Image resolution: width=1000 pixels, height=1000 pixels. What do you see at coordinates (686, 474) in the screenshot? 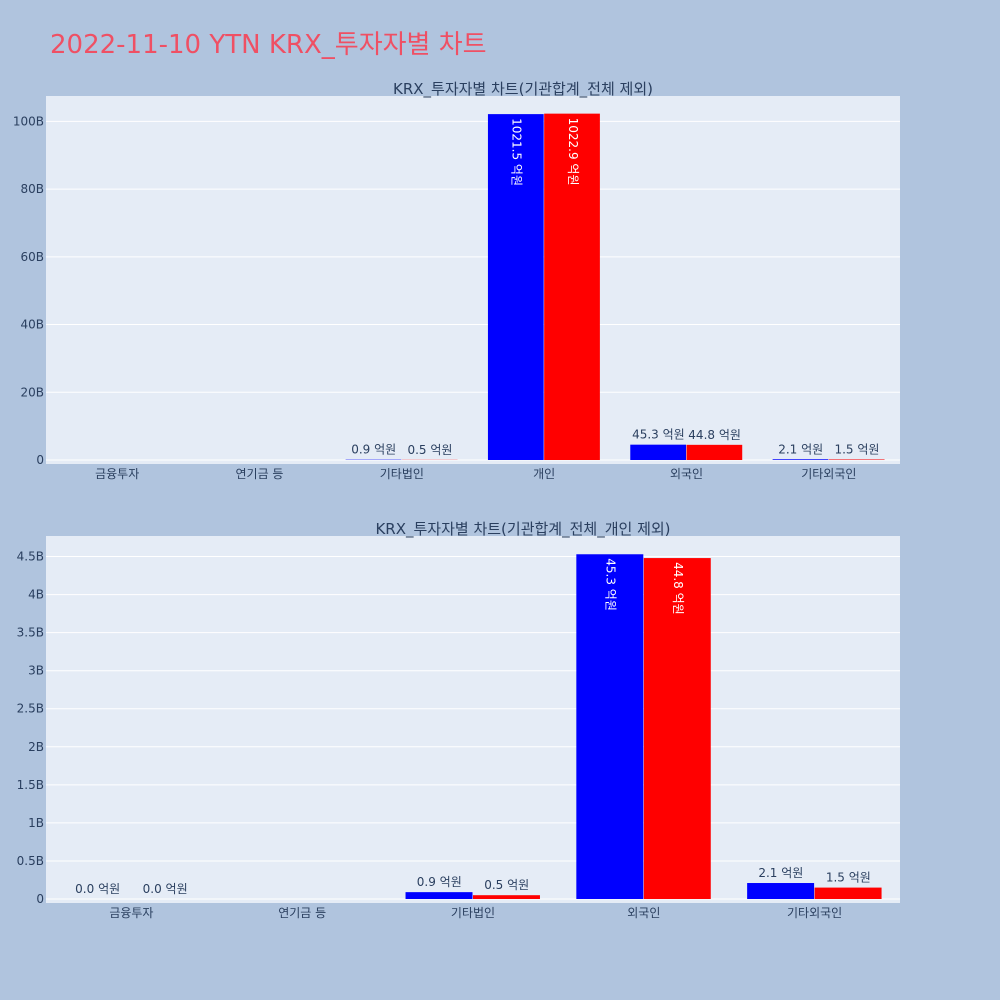
I see `chart-1-xtick-label: 외국인` at bounding box center [686, 474].